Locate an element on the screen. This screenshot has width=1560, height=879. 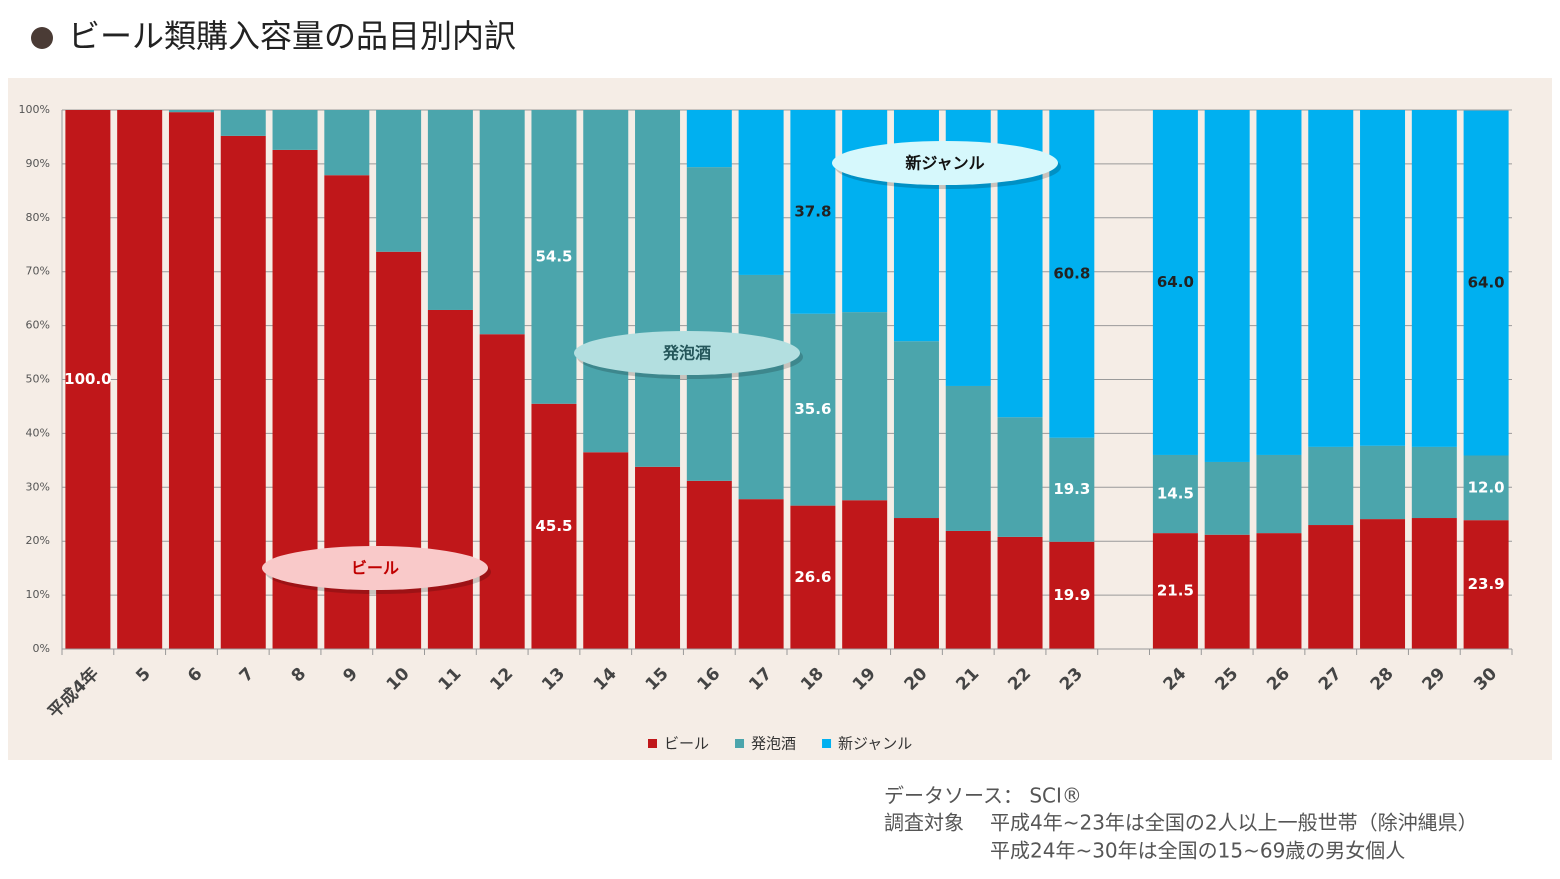
y-tick-label: 30% is located at coordinates (38, 486).